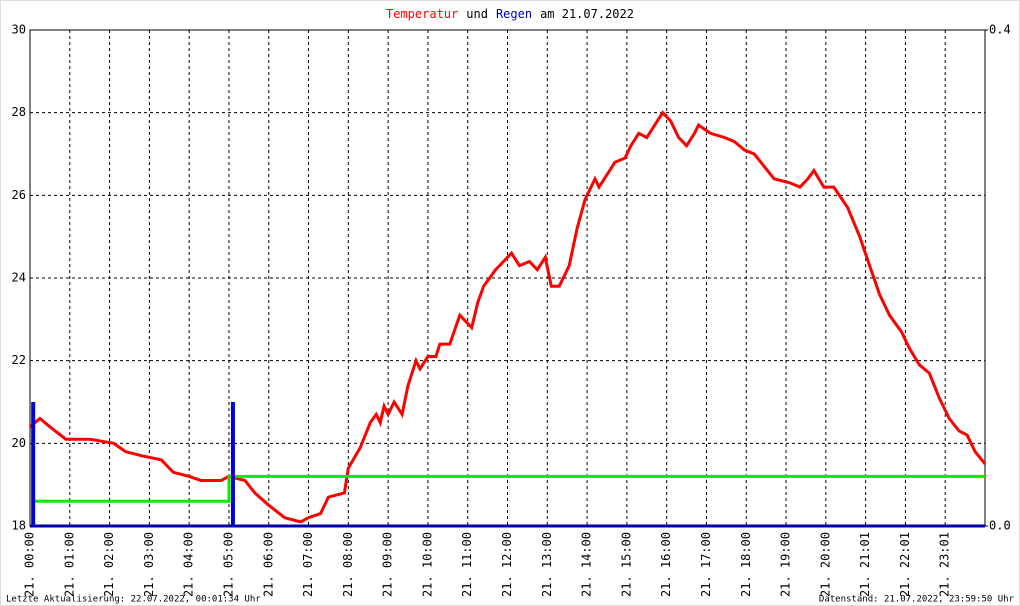 This screenshot has width=1020, height=606. I want to click on x-tick-label: 21. 20:00, so click(825, 564).